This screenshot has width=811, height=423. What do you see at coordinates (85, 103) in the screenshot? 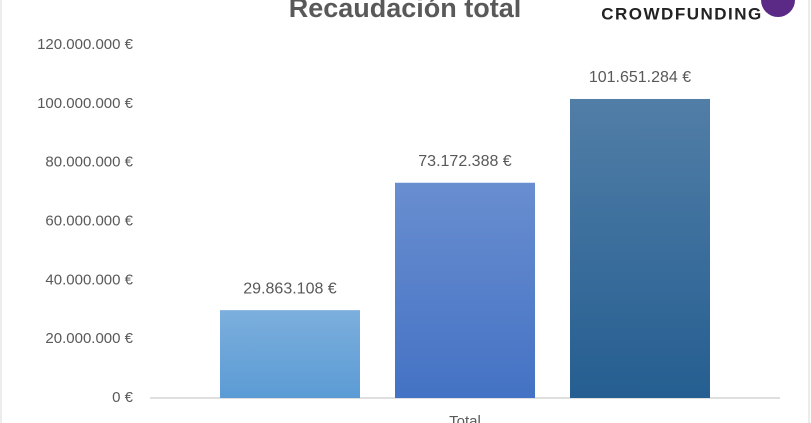
I see `y-tick-label: 100.000.000 €` at bounding box center [85, 103].